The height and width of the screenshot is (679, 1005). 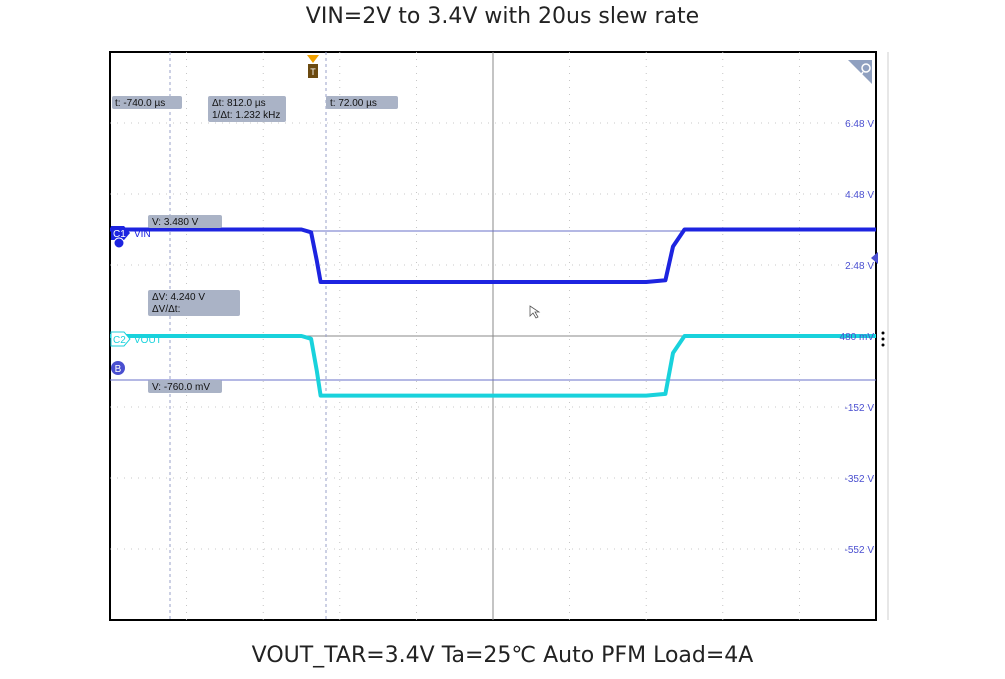 What do you see at coordinates (860, 408) in the screenshot?
I see `volt-tick-label: -152 V` at bounding box center [860, 408].